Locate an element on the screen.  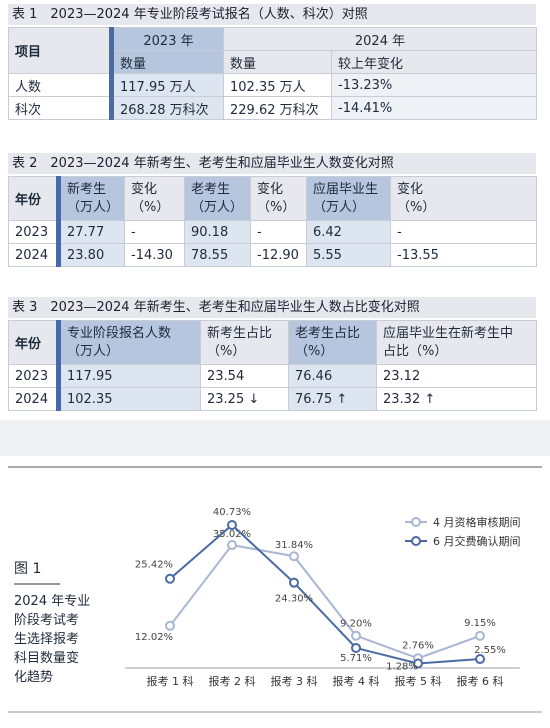
table-row: 2024 102.35 23.25 ↓ 76.75 ↑ 23.32 ↑ is located at coordinates (272, 399).